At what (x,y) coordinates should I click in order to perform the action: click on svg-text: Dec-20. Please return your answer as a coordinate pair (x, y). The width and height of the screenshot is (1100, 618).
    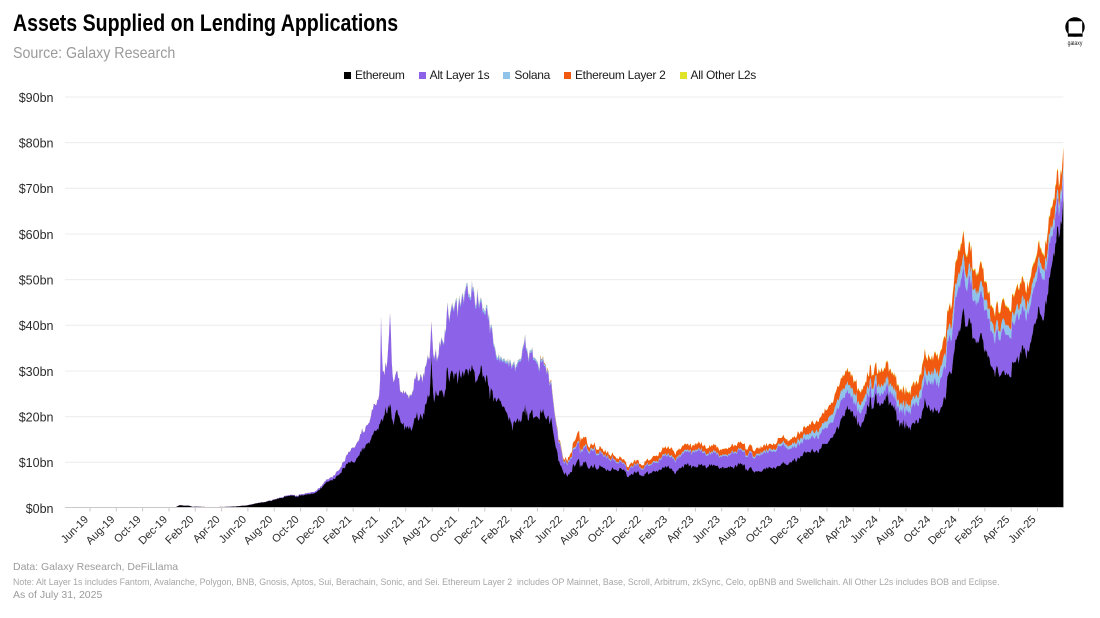
    Looking at the image, I should click on (311, 531).